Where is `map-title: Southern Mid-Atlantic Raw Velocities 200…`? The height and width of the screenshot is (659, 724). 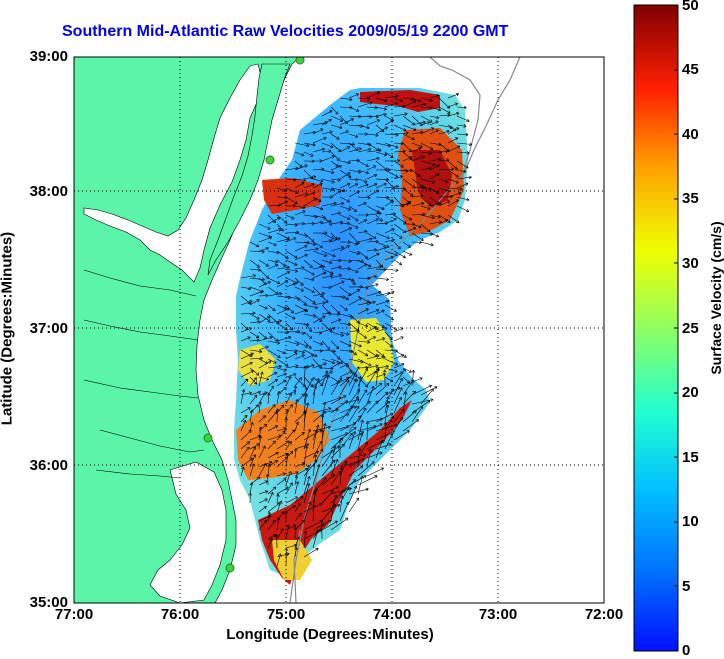 map-title: Southern Mid-Atlantic Raw Velocities 200… is located at coordinates (285, 31).